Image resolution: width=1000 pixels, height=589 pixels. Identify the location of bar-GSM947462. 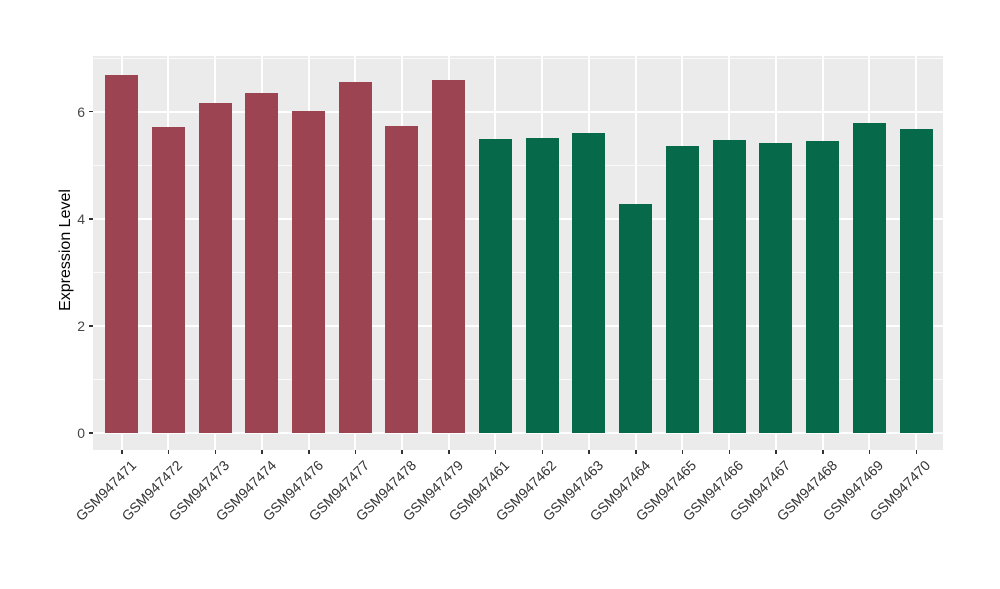
(542, 285).